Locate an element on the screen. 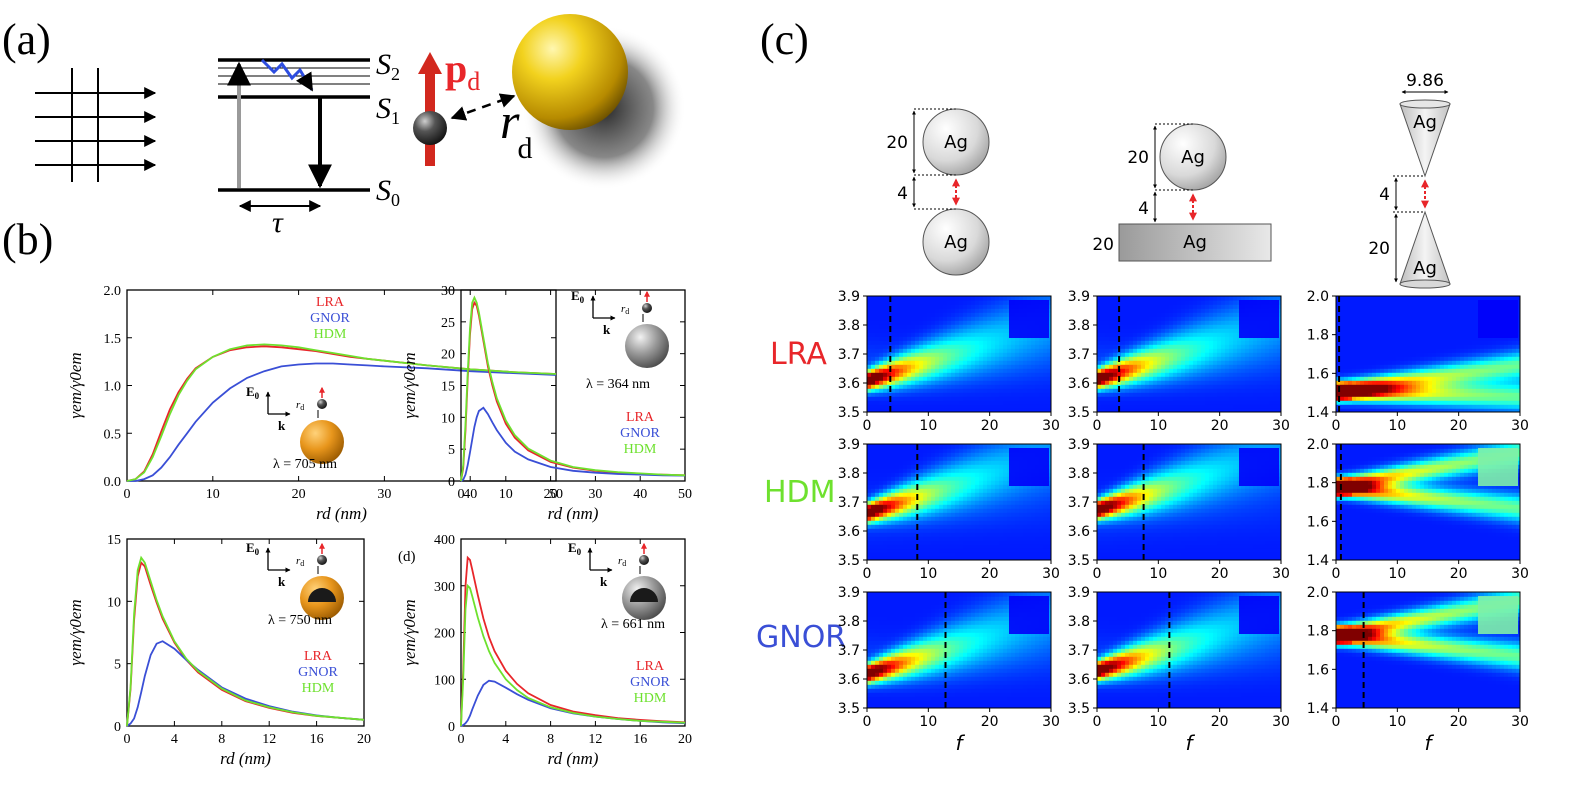 The width and height of the screenshot is (1577, 795). y-tick-label: 15 is located at coordinates (448, 387).